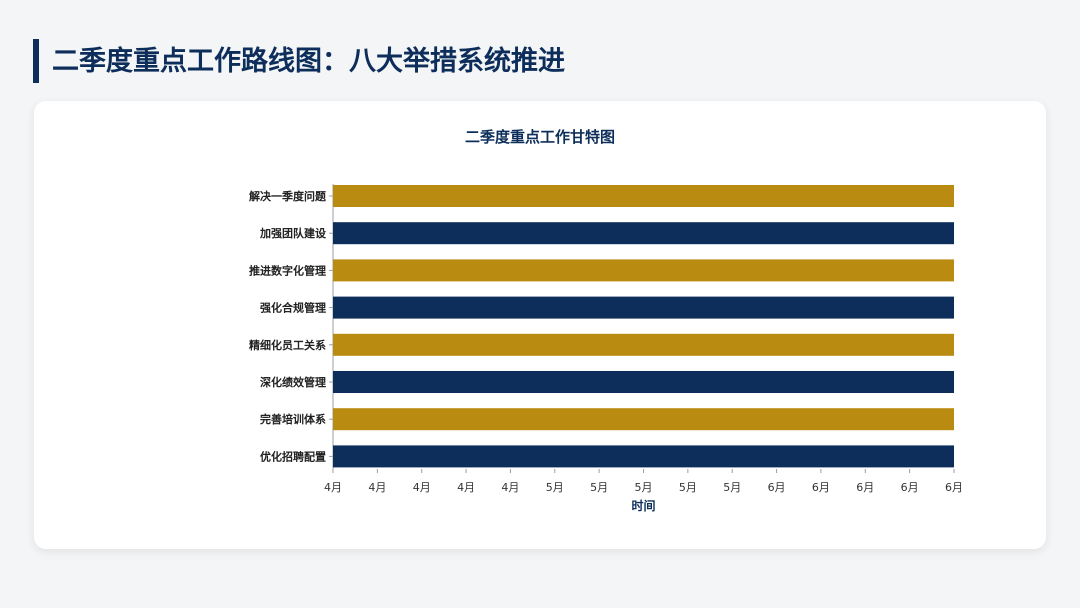 The width and height of the screenshot is (1080, 608). Describe the element at coordinates (36, 61) in the screenshot. I see `title-accent-bar` at that location.